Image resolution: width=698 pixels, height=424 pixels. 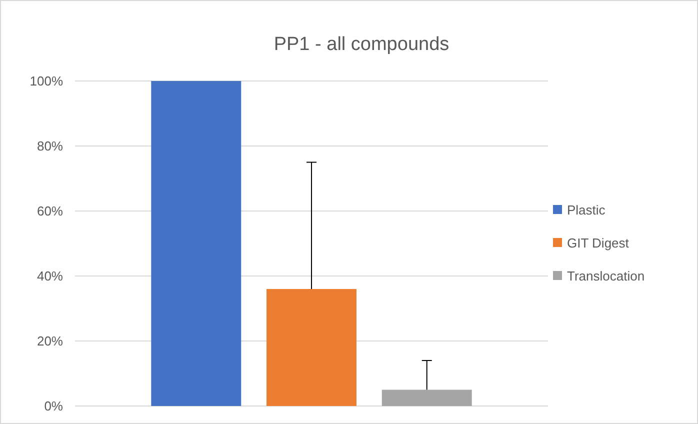 What do you see at coordinates (50, 276) in the screenshot?
I see `y-tick-label: 40%` at bounding box center [50, 276].